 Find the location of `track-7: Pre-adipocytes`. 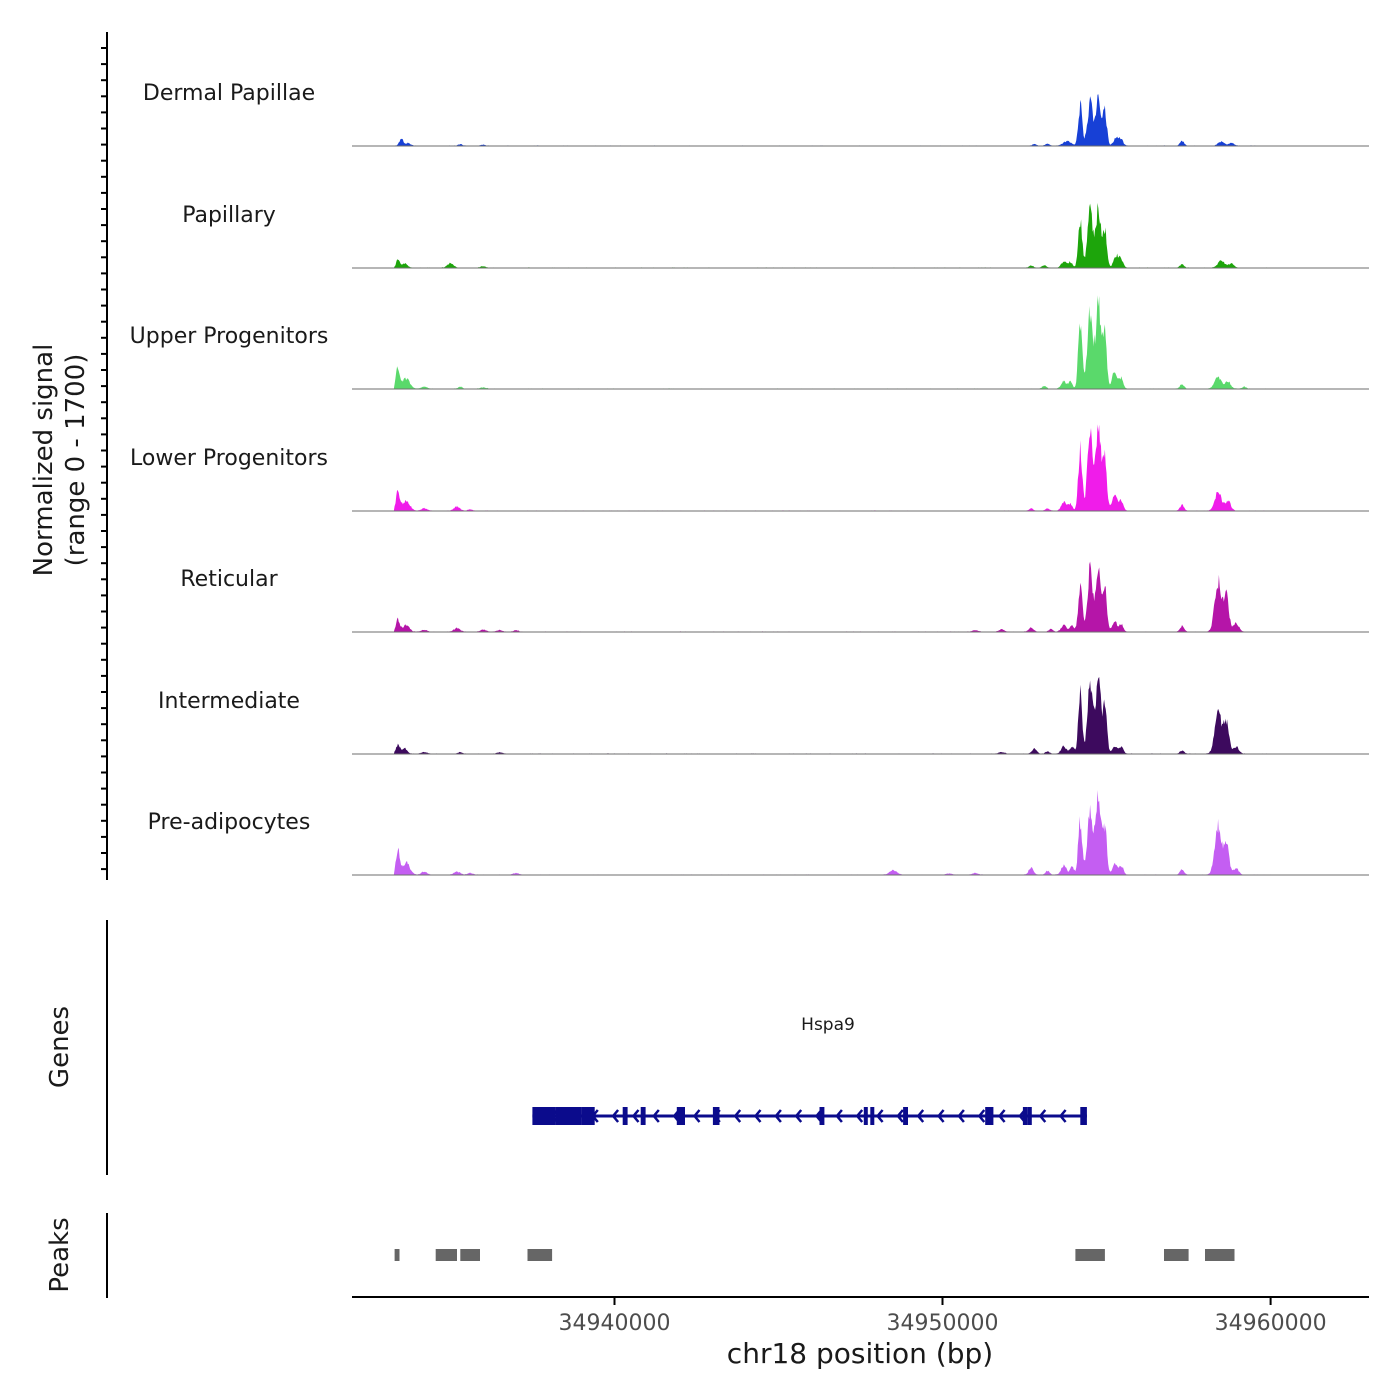

track-7: Pre-adipocytes is located at coordinates (758, 833).